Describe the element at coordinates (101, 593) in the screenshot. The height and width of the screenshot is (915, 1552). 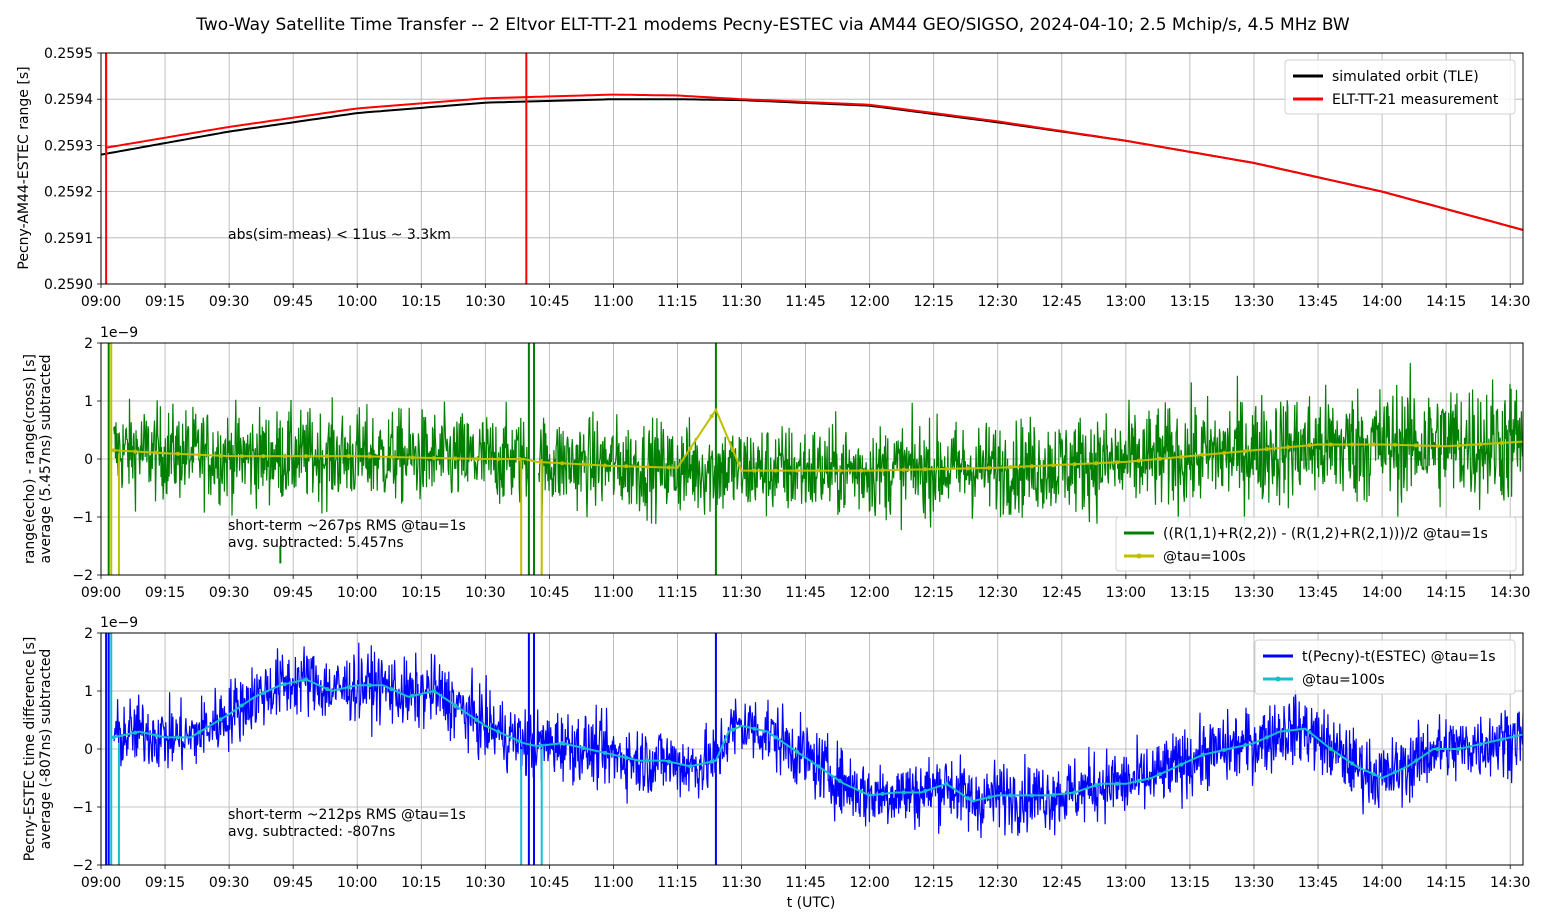
I see `panel-echo-cross-xtick-label: 09:00` at that location.